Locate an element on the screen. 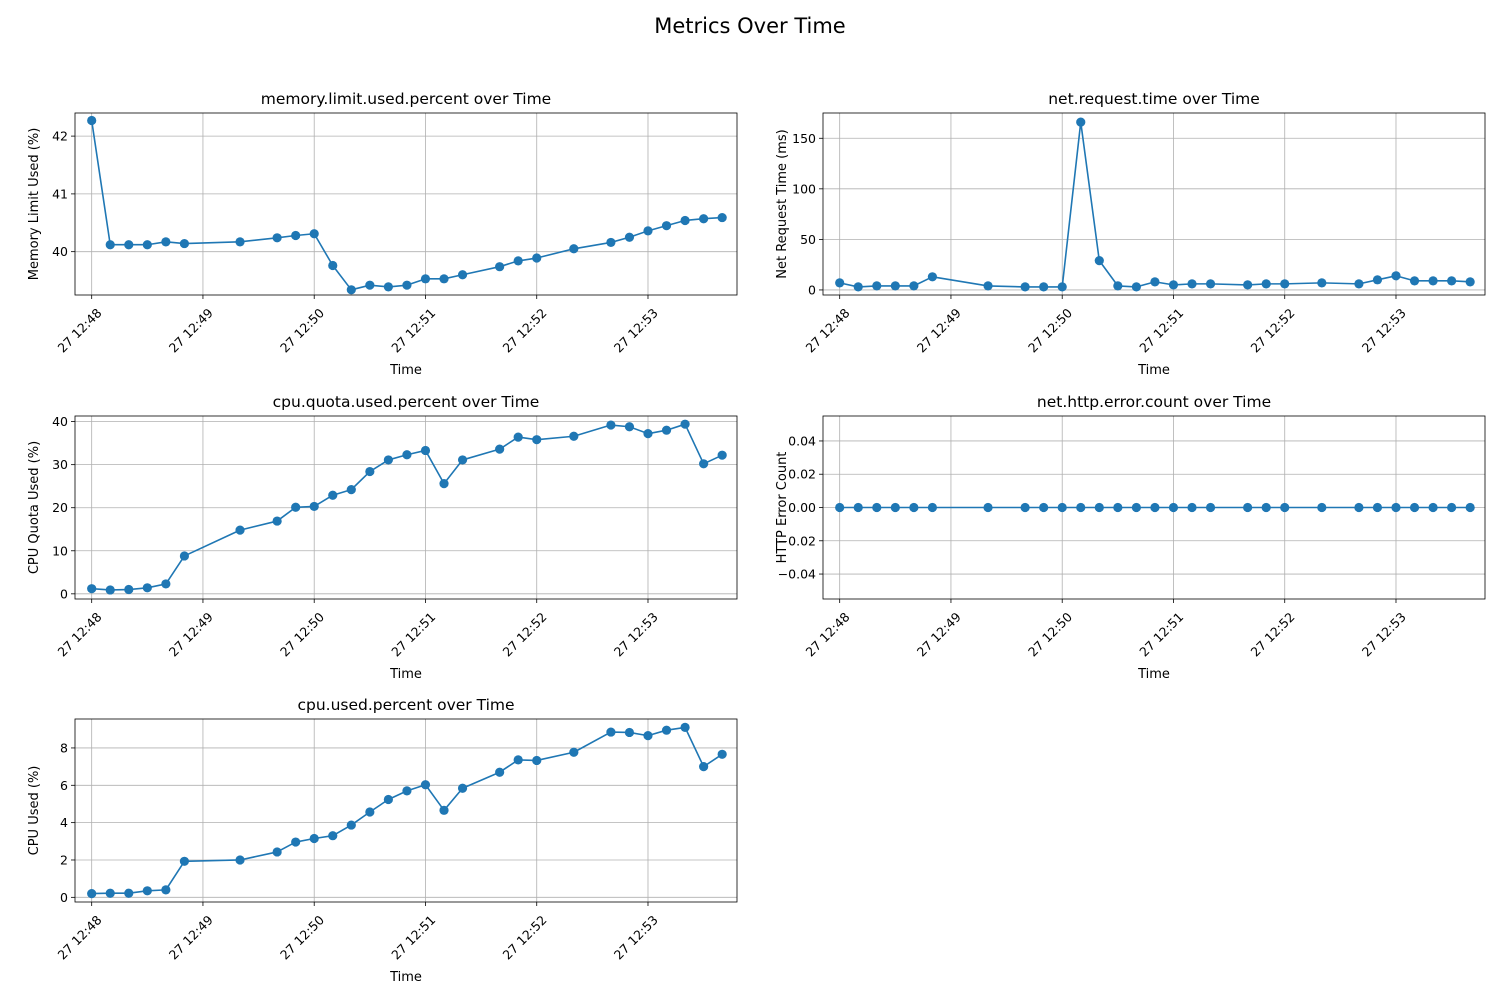 Image resolution: width=1500 pixels, height=1000 pixels. y-axis-label: HTTP Error Count is located at coordinates (782, 508).